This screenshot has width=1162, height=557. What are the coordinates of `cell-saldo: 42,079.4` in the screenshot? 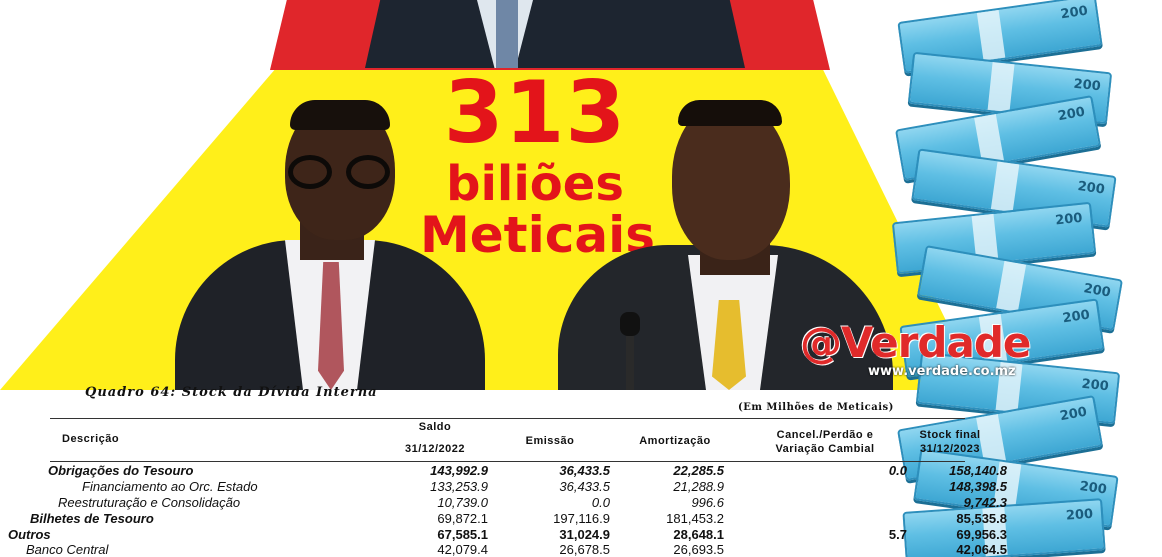 It's located at (462, 549).